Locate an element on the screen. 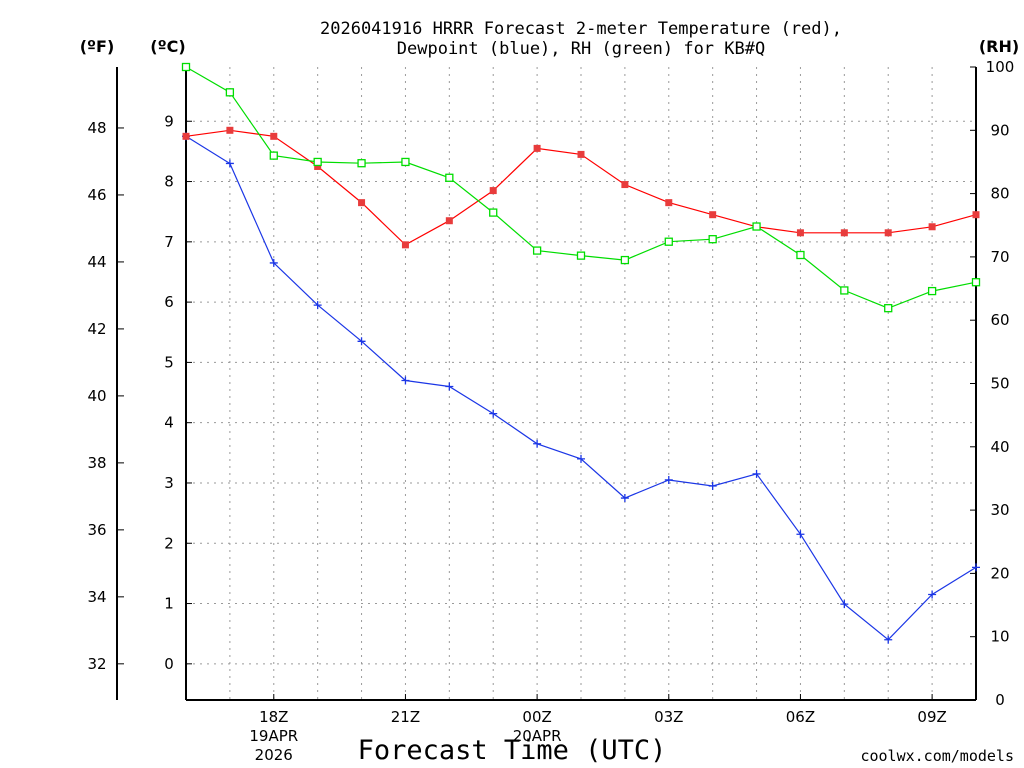 This screenshot has height=768, width=1024. fahrenheit-unit-label: (ºF) is located at coordinates (97, 46).